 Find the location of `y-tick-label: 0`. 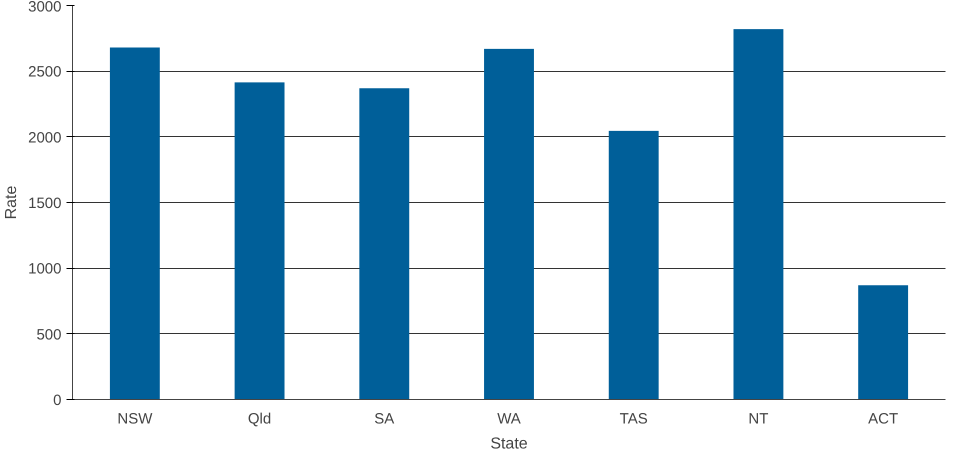

y-tick-label: 0 is located at coordinates (57, 400).